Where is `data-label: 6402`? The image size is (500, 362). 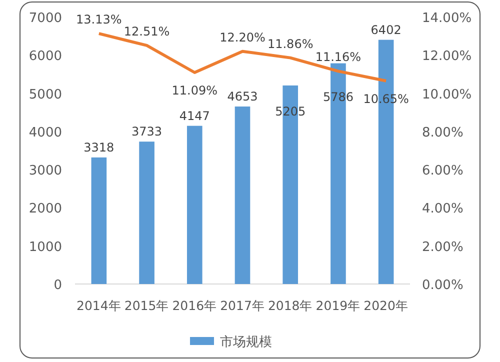 data-label: 6402 is located at coordinates (386, 29).